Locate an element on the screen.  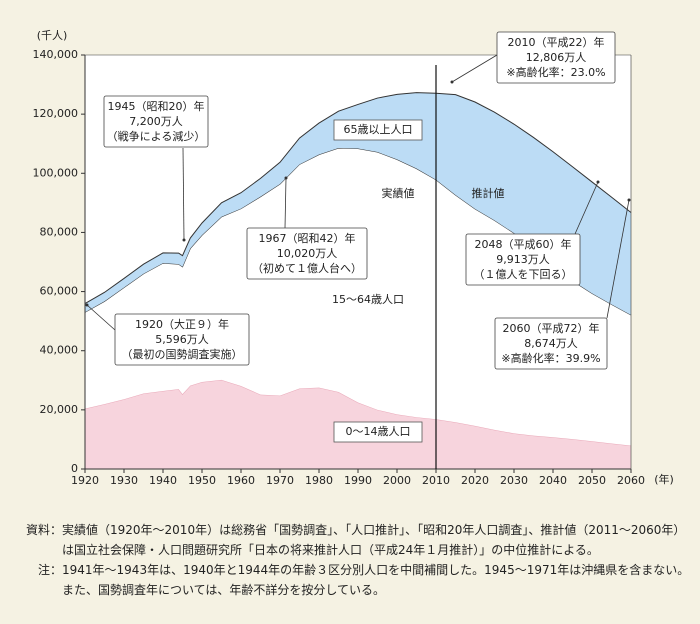
x-tick-label: 1980 is located at coordinates (319, 480).